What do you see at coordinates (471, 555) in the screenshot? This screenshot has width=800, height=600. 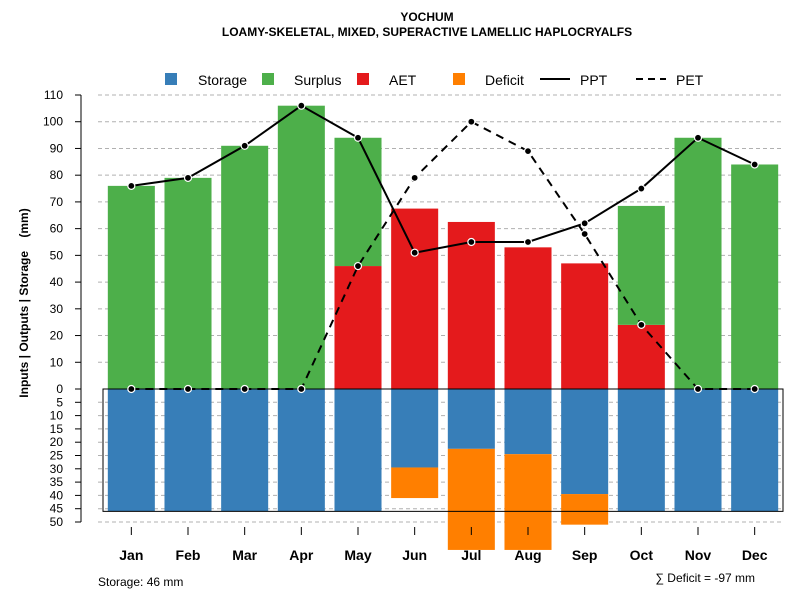 I see `x-tick-label-jul: Jul` at bounding box center [471, 555].